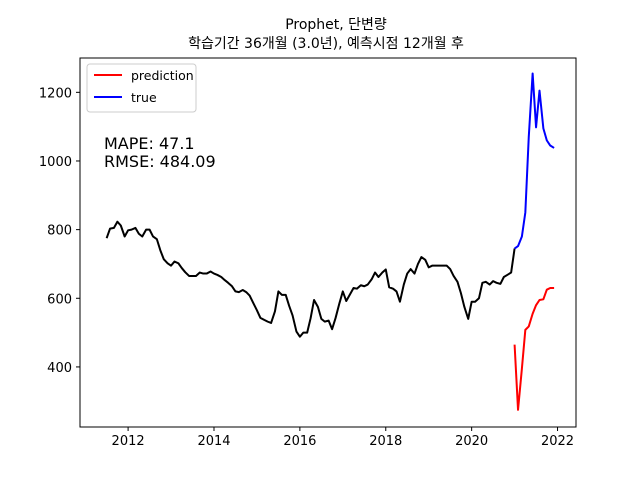 The height and width of the screenshot is (480, 640). Describe the element at coordinates (162, 75) in the screenshot. I see `legend-prediction-label: prediction` at that location.